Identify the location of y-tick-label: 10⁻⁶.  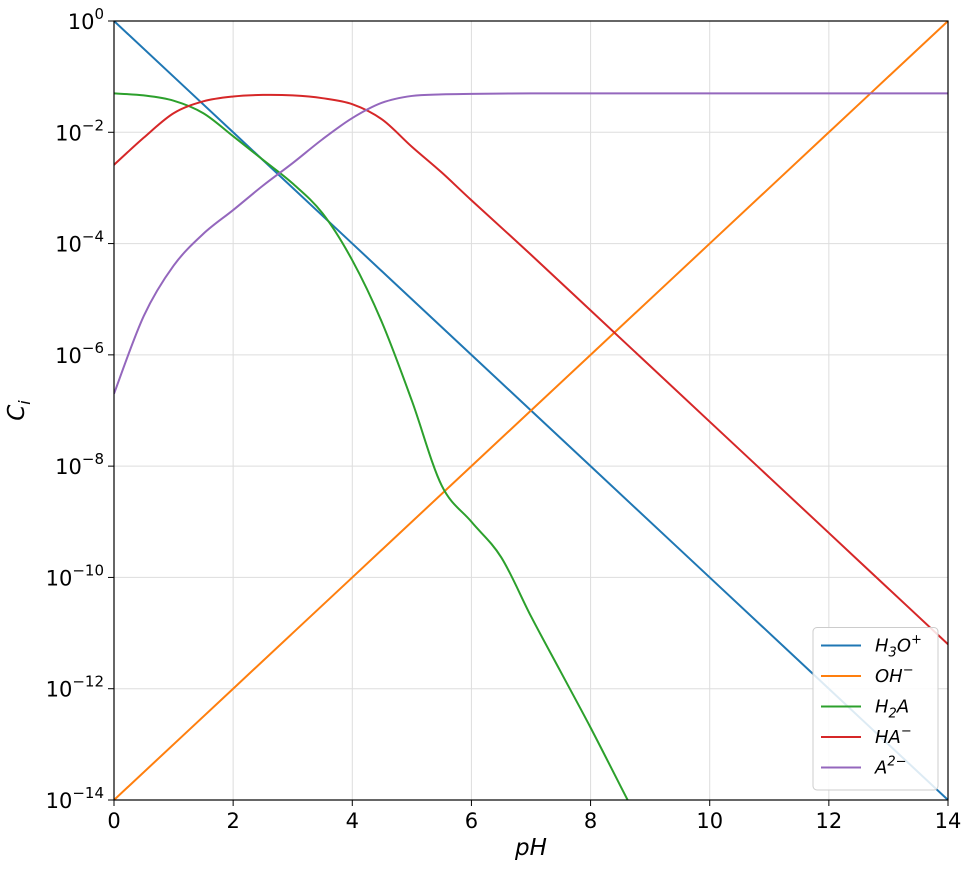
(79, 353).